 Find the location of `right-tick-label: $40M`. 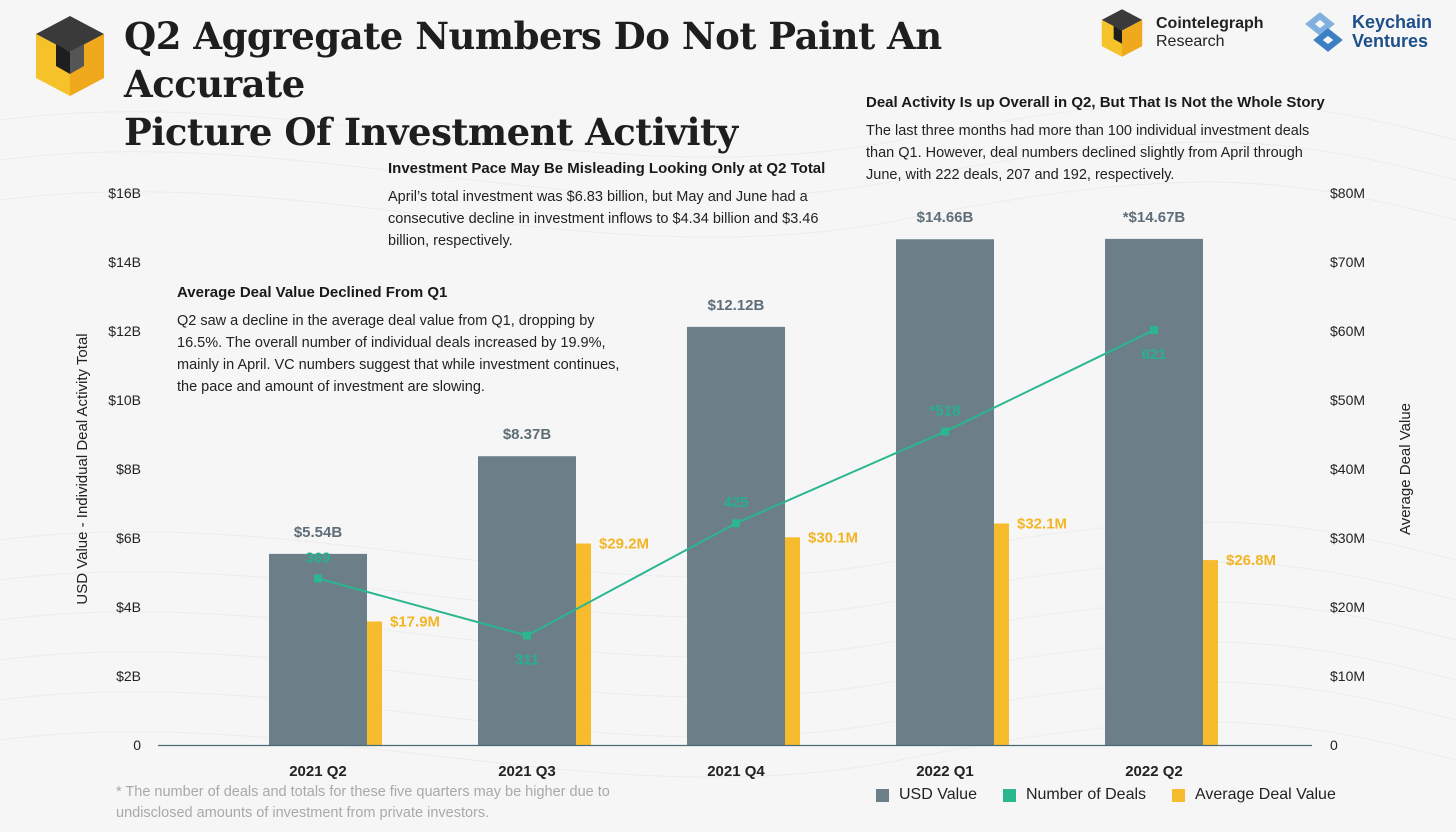

right-tick-label: $40M is located at coordinates (1347, 469).